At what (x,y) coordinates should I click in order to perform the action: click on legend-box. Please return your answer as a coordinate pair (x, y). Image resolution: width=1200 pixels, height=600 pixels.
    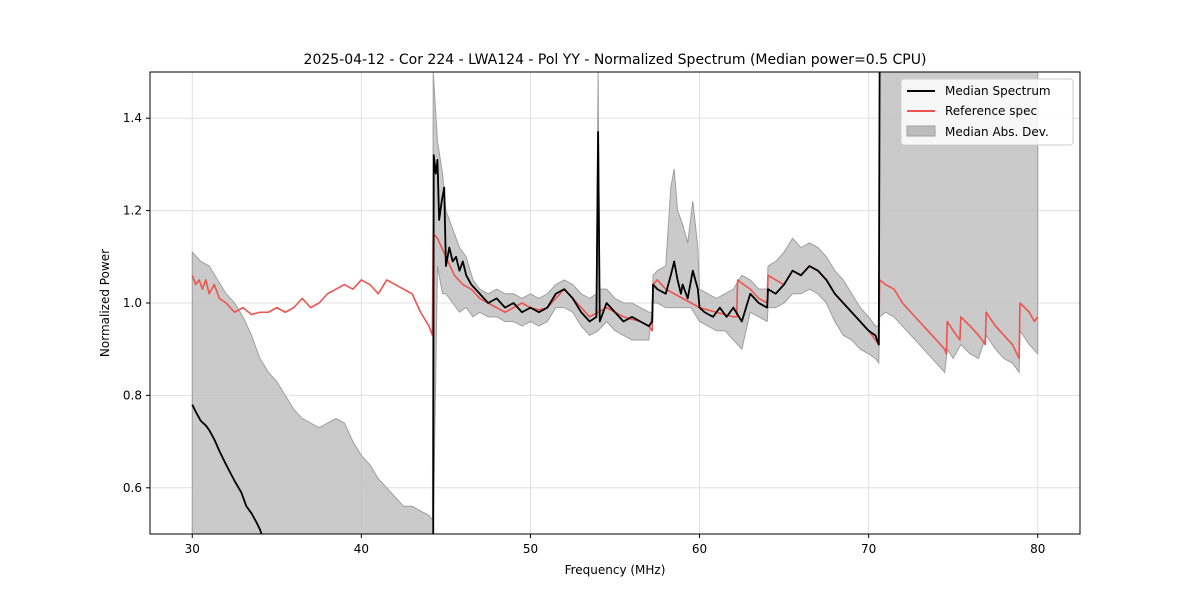
    Looking at the image, I should click on (987, 112).